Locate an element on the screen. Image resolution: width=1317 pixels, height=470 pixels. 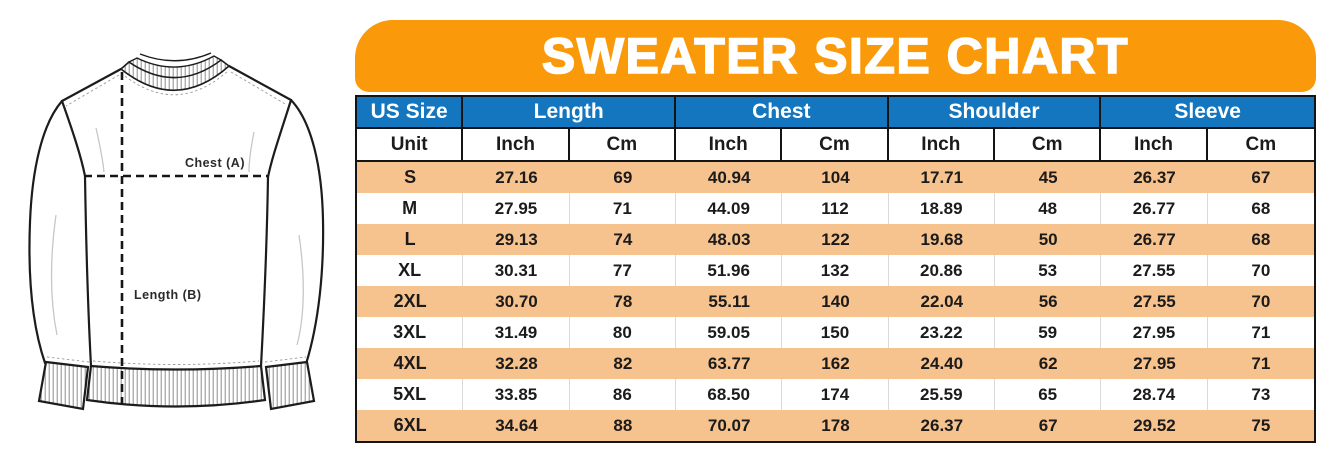
chart-title: SWEATER SIZE CHART is located at coordinates (835, 56).